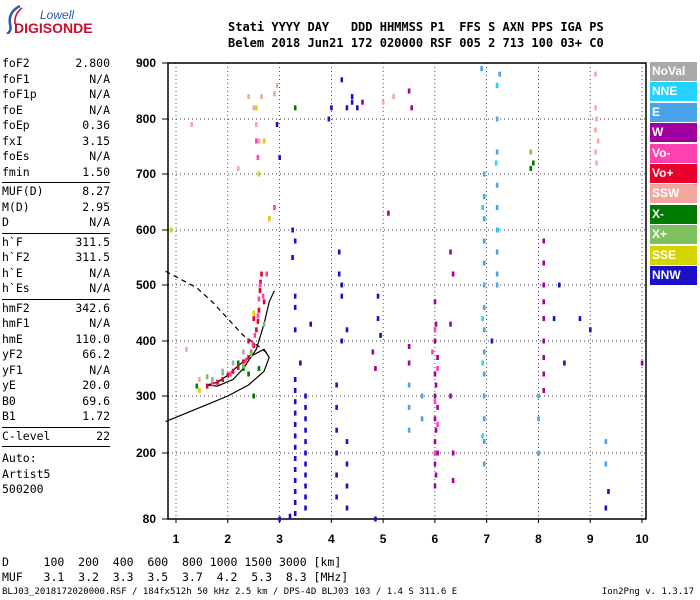  I want to click on param-value: 8.27, so click(96, 191).